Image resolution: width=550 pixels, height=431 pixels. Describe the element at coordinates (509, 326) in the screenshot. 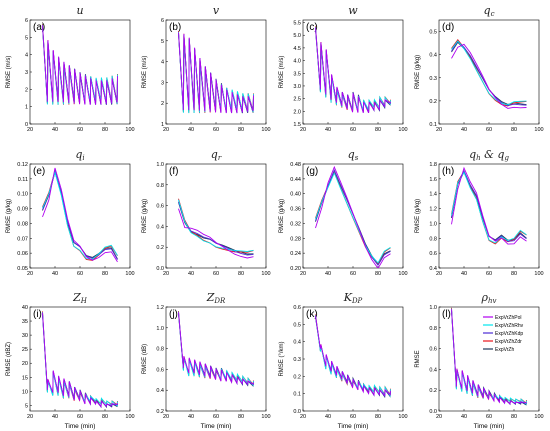

I see `legend-entry: ExpVrZhRhv` at that location.